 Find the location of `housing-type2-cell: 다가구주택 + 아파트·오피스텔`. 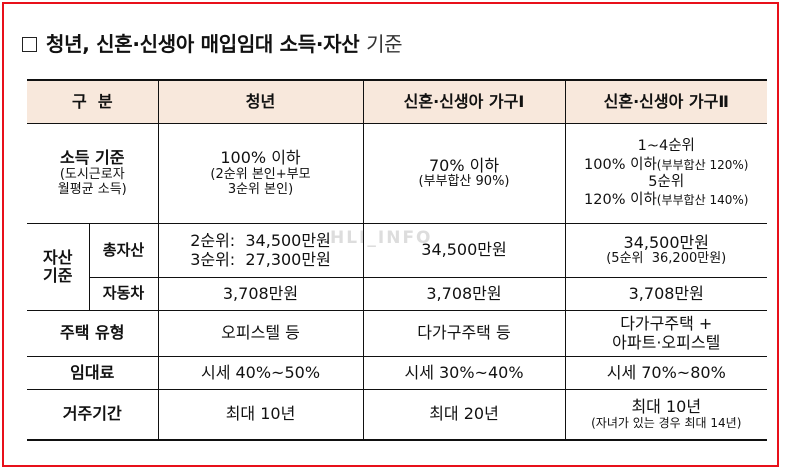

housing-type2-cell: 다가구주택 + 아파트·오피스텔 is located at coordinates (665, 333).